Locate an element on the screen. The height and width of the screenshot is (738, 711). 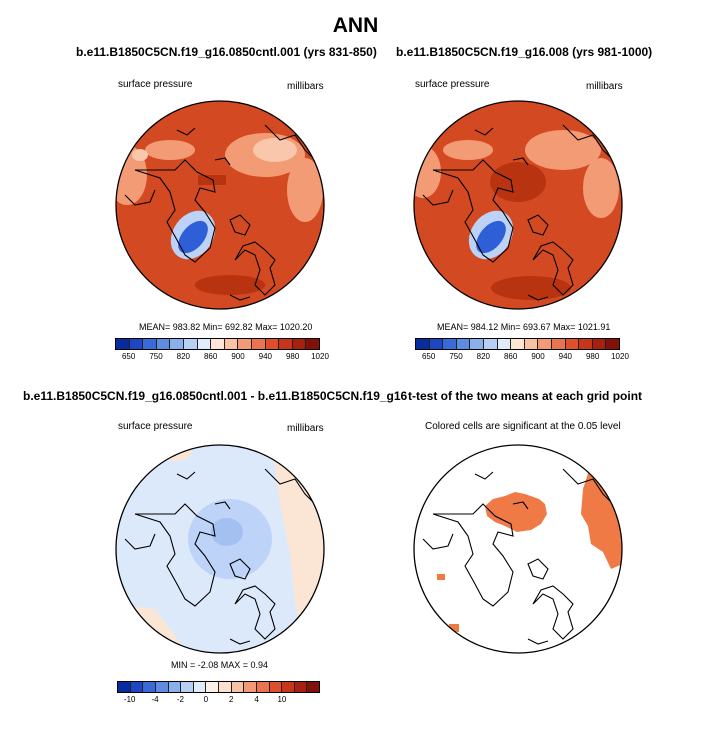
map2-dark-band is located at coordinates (531, 288).